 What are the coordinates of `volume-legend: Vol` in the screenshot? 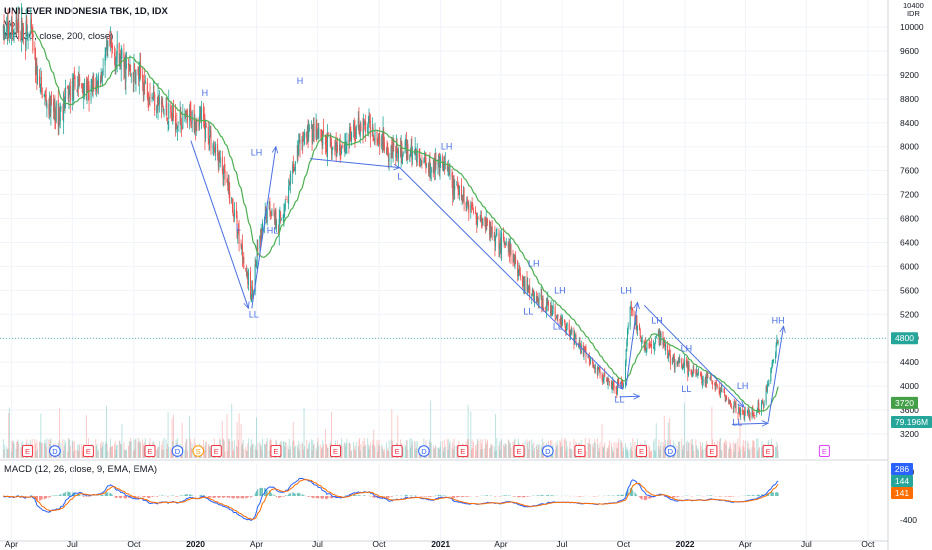 It's located at (11, 24).